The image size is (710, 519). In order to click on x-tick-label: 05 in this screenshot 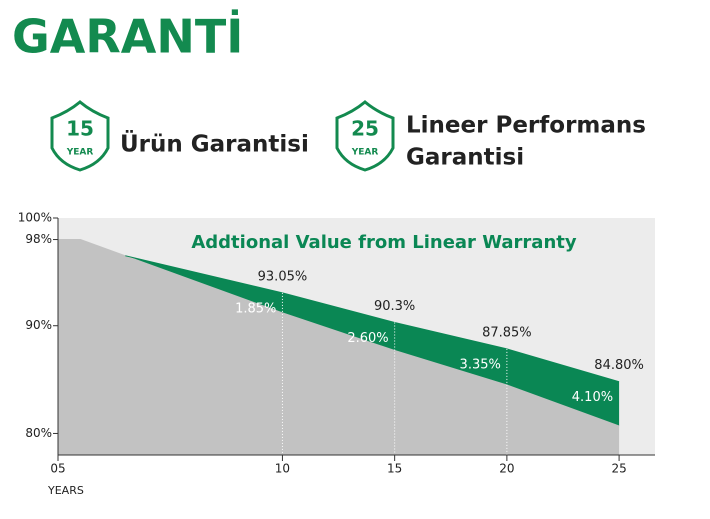, I will do `click(57, 469)`.